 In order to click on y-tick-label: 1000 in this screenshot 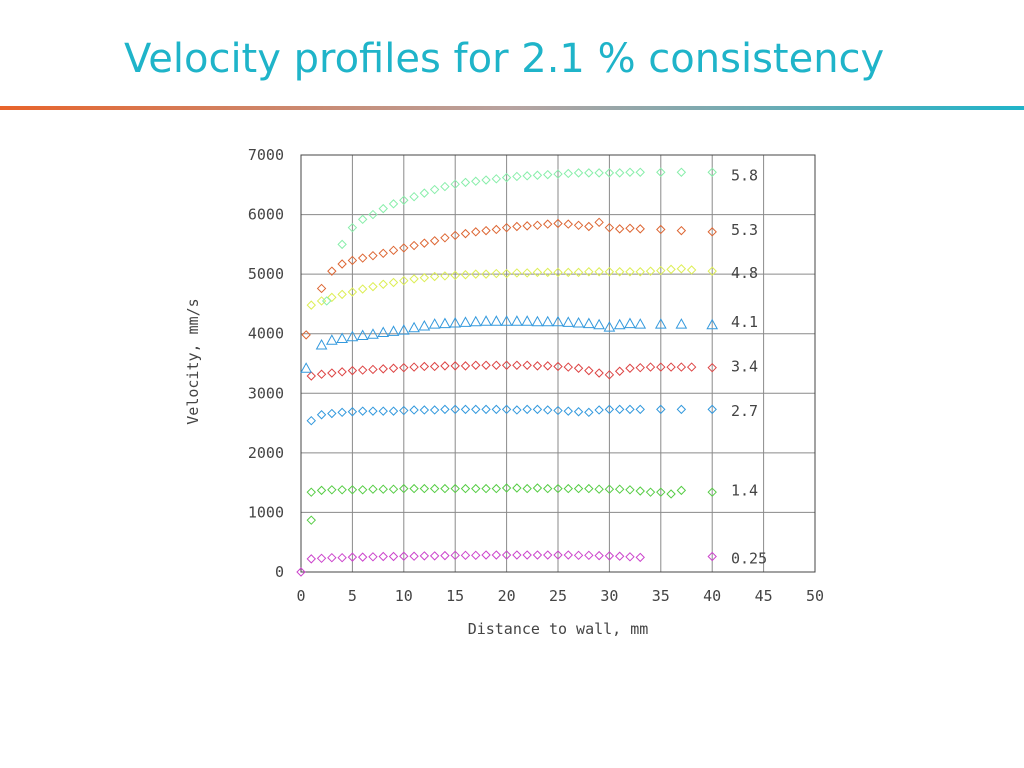, I will do `click(266, 512)`.